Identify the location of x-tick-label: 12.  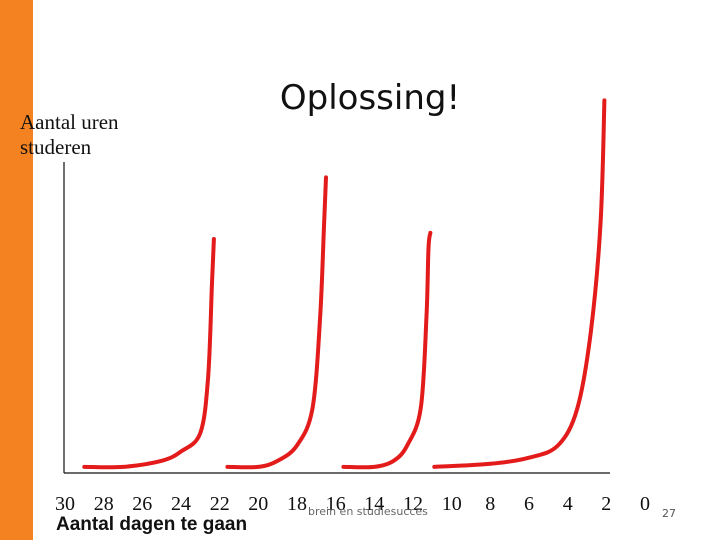
(413, 504).